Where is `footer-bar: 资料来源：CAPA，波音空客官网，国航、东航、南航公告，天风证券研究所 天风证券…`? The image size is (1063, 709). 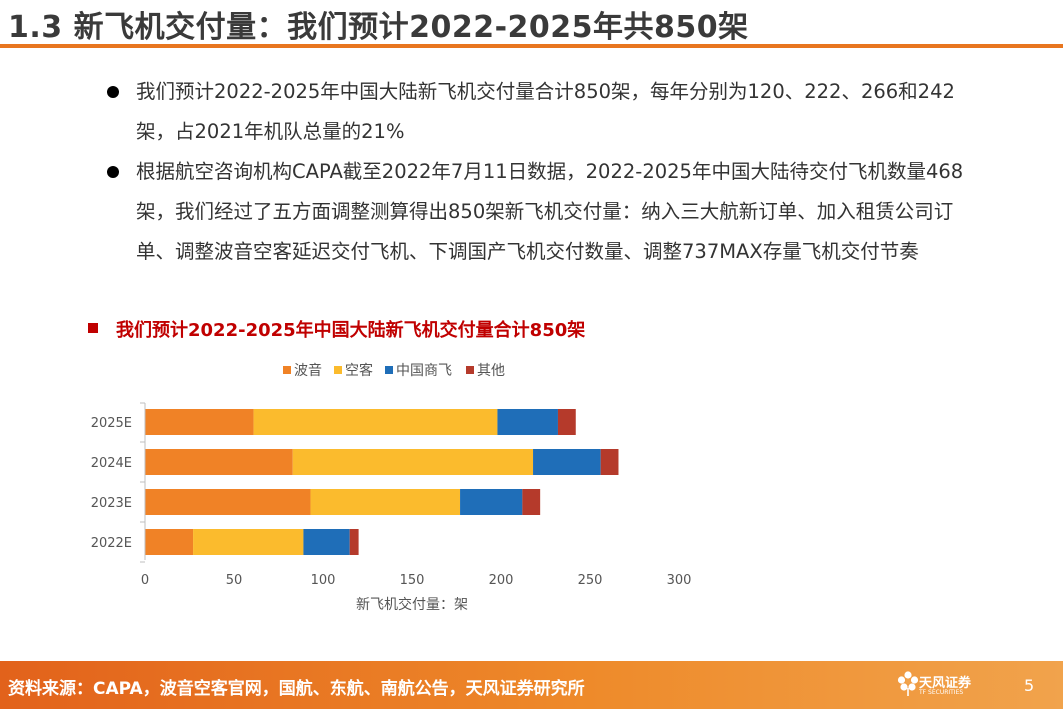
footer-bar: 资料来源：CAPA，波音空客官网，国航、东航、南航公告，天风证券研究所 天风证券… is located at coordinates (531, 685).